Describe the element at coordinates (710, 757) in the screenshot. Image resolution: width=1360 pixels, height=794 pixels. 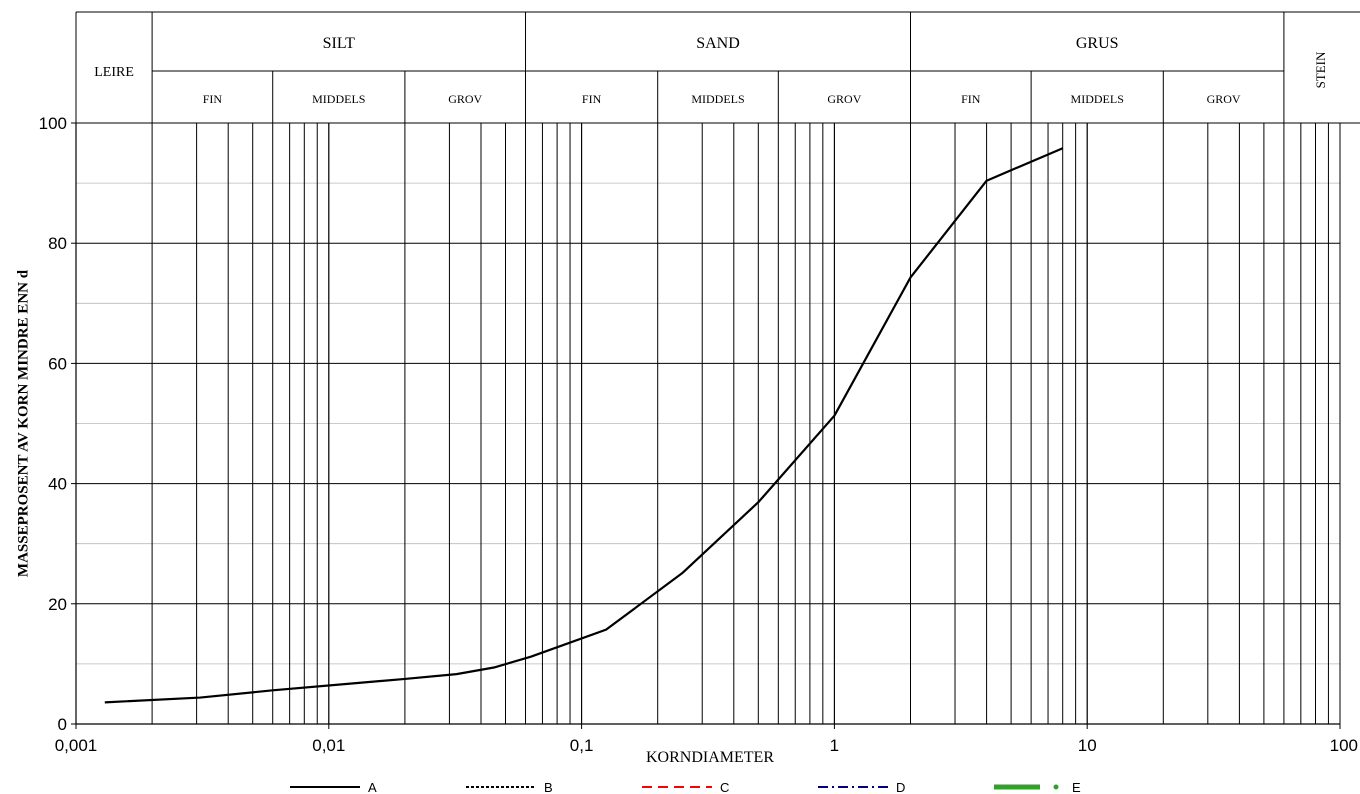
I see `x-axis-title: KORNDIAMETER` at that location.